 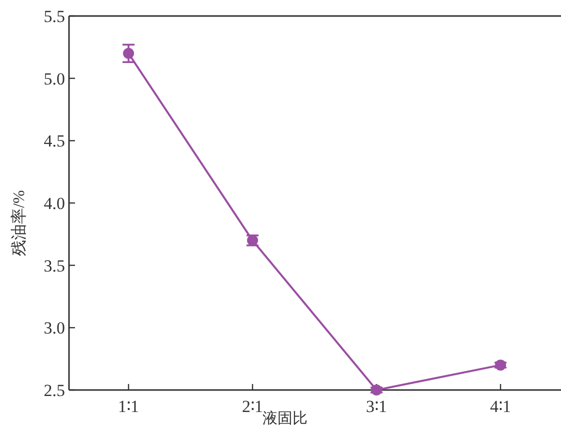 What do you see at coordinates (377, 406) in the screenshot?
I see `x-tick-label: 3∶1` at bounding box center [377, 406].